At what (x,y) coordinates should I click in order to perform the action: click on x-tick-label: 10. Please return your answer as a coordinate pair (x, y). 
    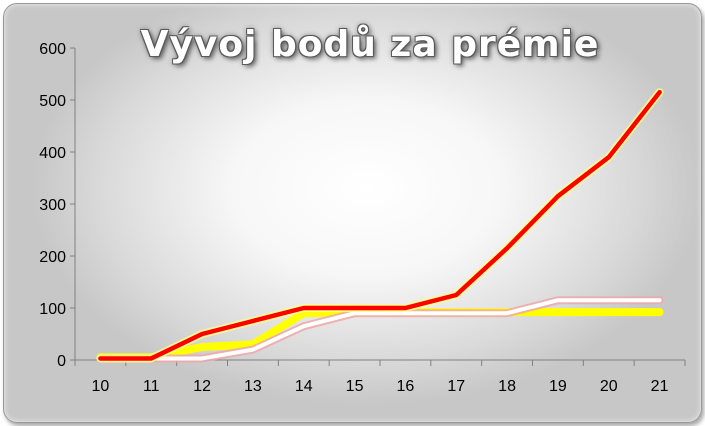
    Looking at the image, I should click on (101, 386).